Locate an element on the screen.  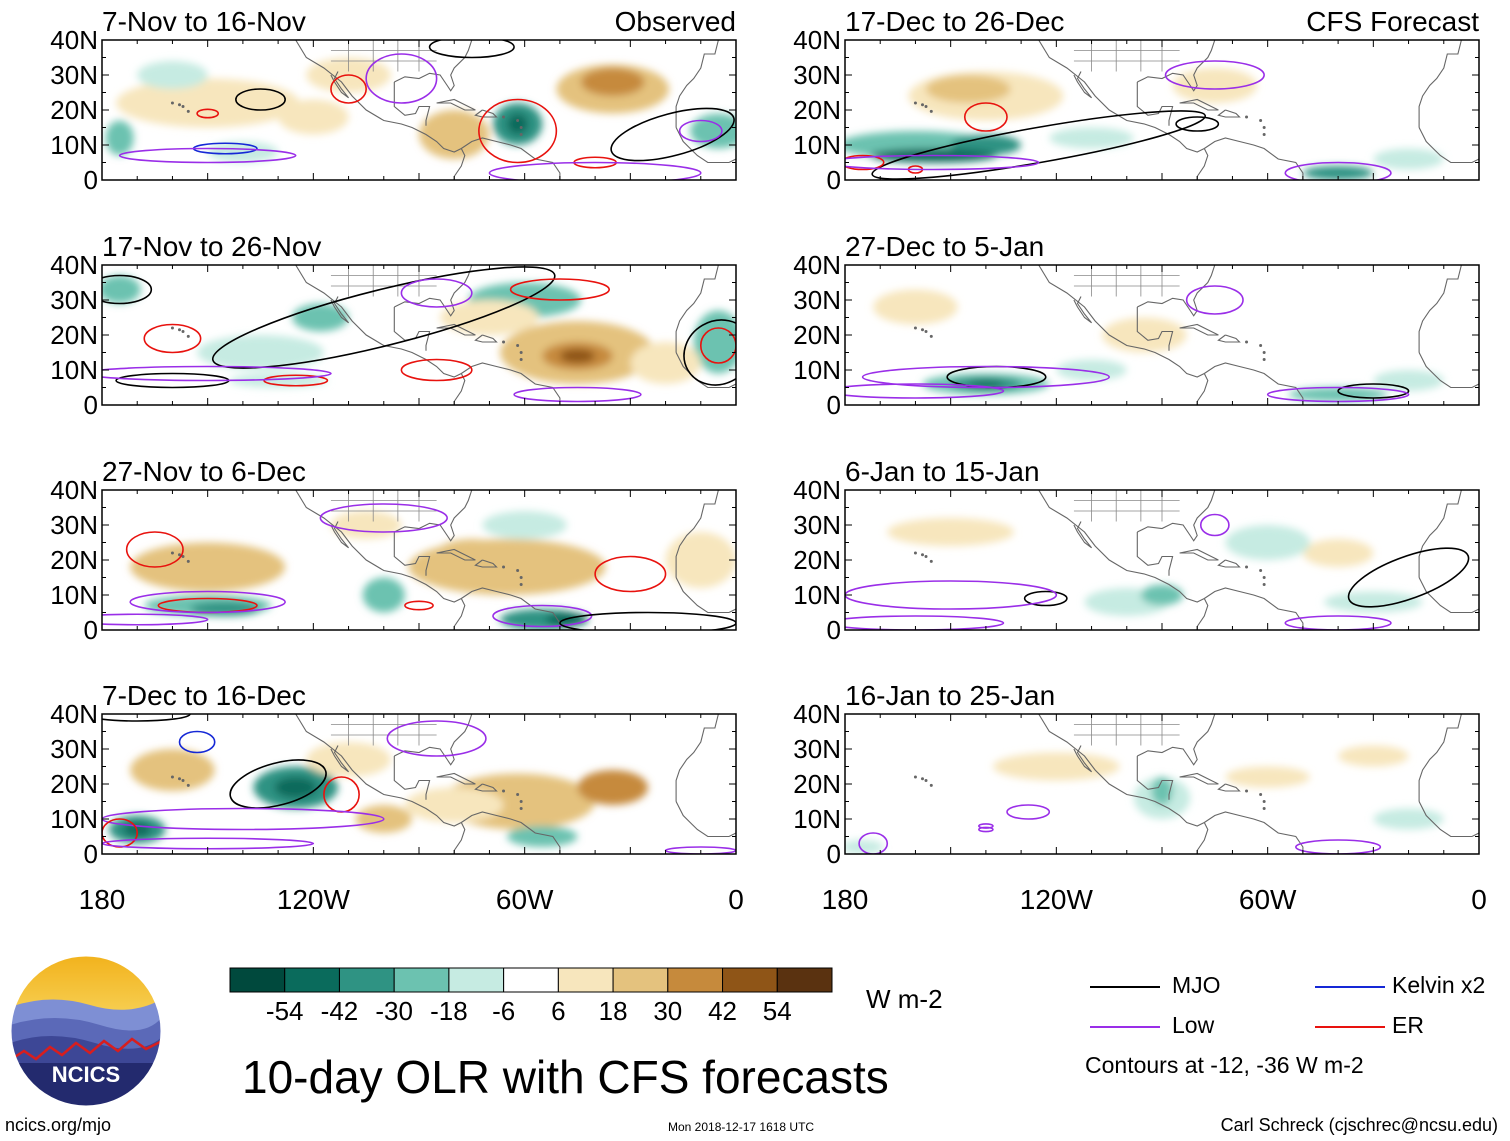
column-label: Observed is located at coordinates (675, 21).